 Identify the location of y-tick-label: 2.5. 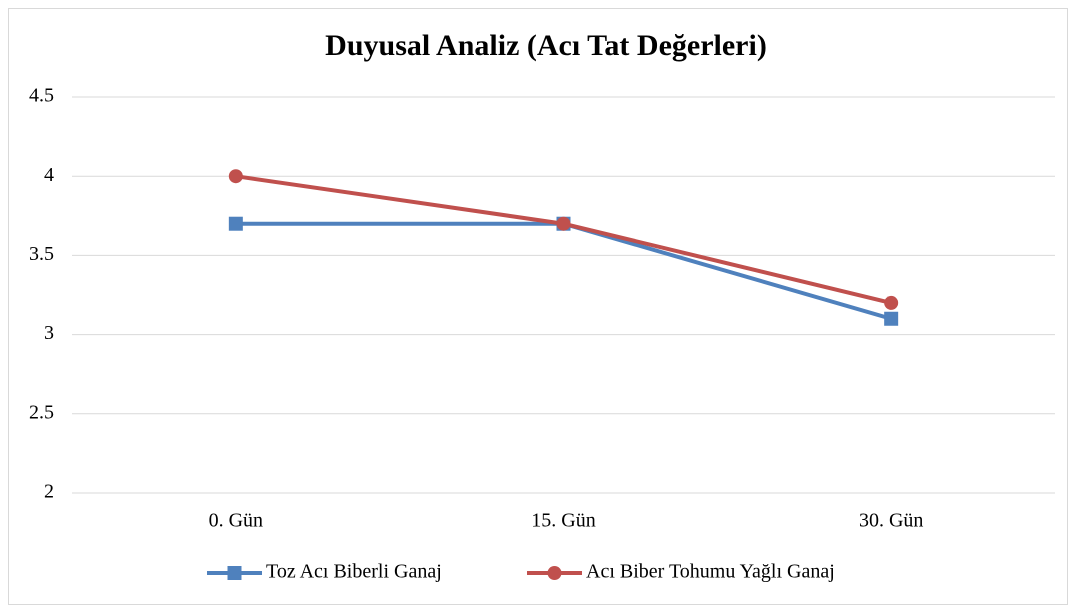
(41, 412).